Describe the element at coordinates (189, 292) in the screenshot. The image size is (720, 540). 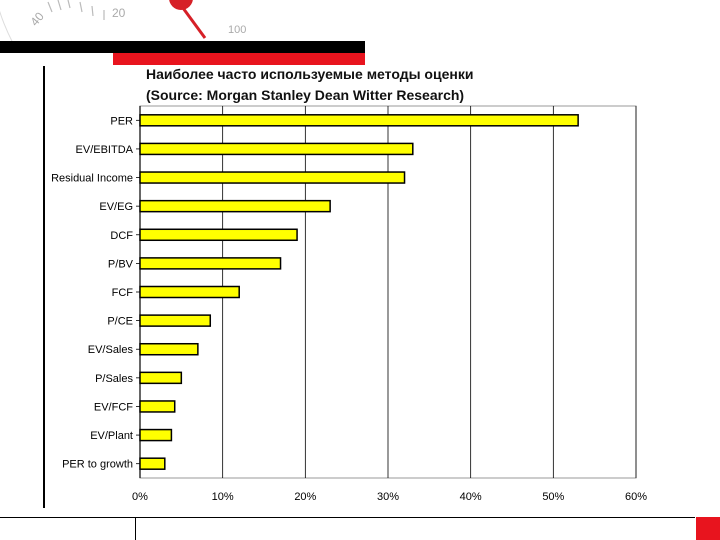
I see `bar-fcf` at that location.